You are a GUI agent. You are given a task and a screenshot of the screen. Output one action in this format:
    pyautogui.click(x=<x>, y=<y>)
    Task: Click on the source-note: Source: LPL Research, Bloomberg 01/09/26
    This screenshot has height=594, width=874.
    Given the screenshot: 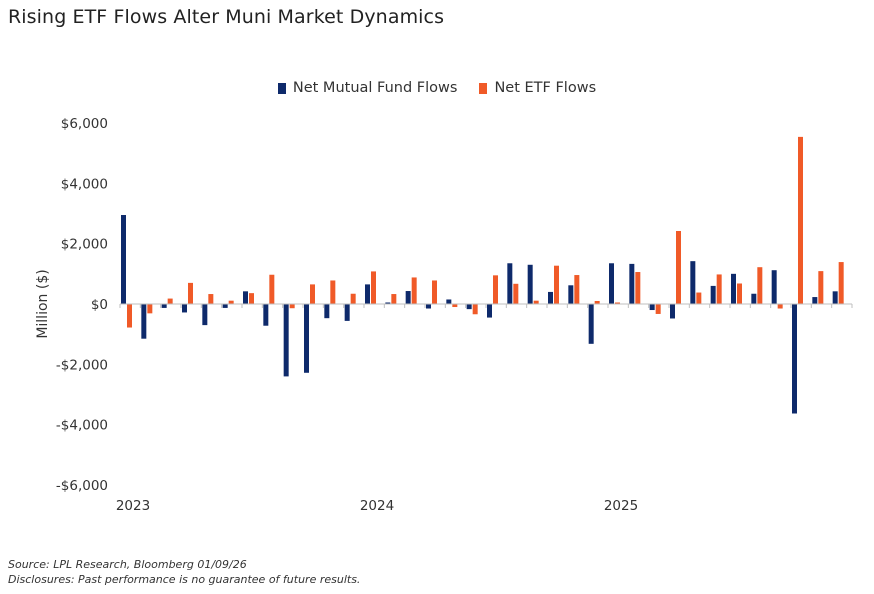 What is the action you would take?
    pyautogui.click(x=127, y=564)
    